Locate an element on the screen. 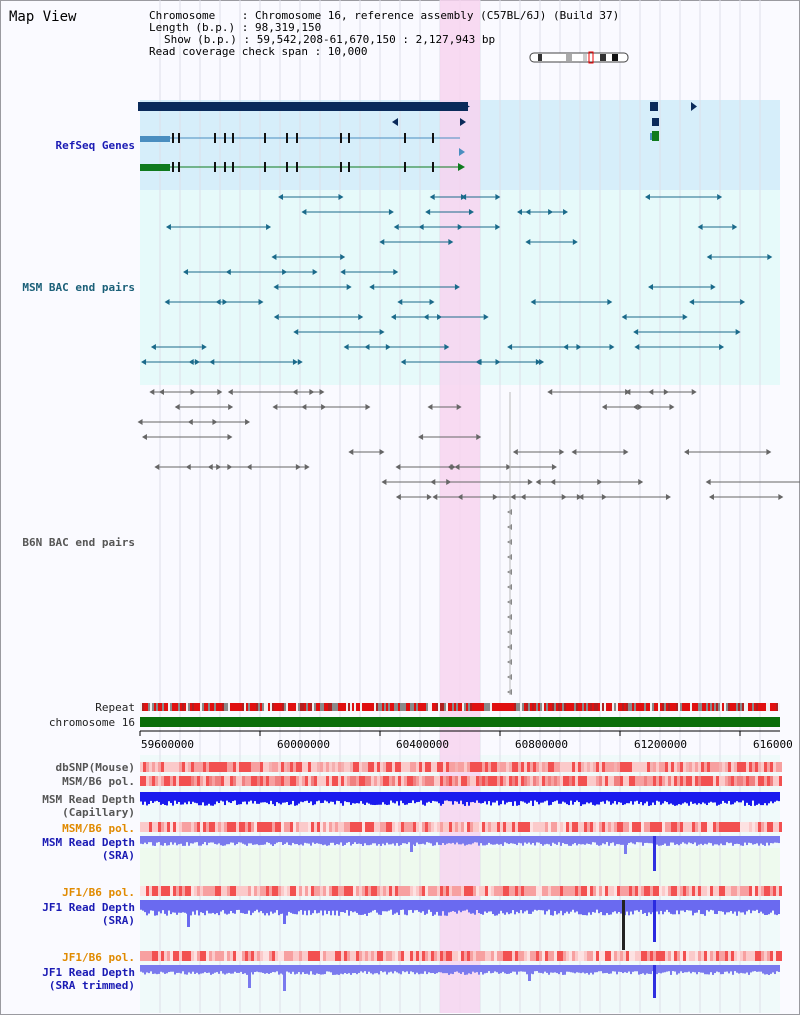  track-label-msm-b6-pol: MSM/B6 pol. is located at coordinates (98, 781).